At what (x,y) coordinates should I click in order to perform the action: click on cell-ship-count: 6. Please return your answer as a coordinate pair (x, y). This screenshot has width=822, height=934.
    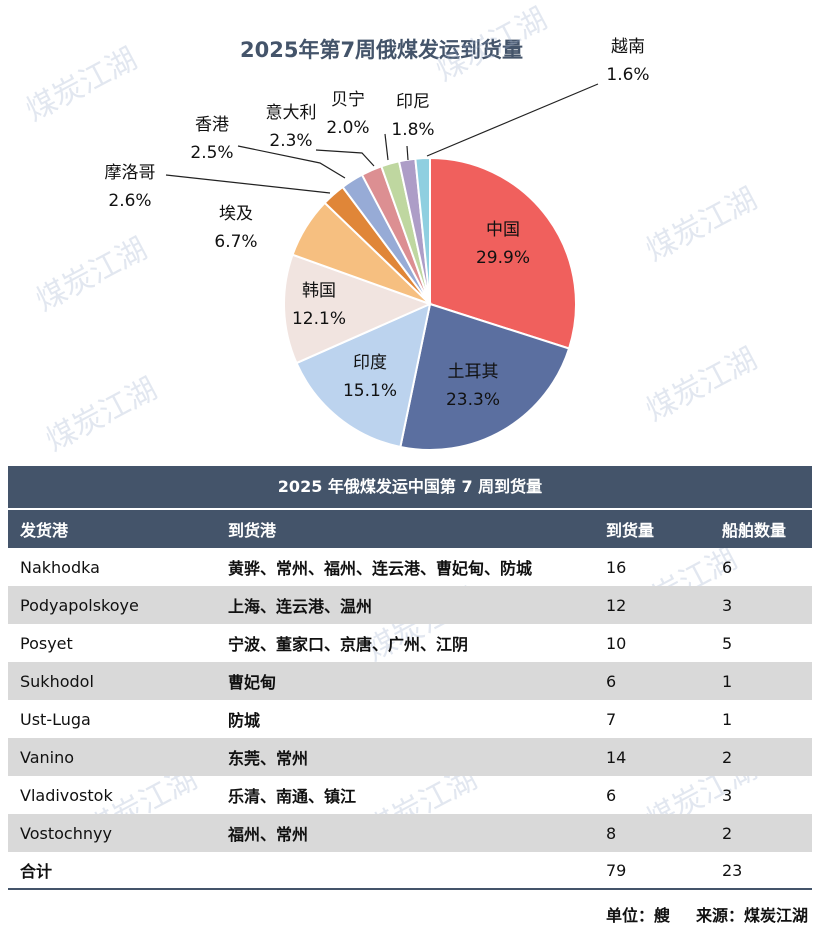
    Looking at the image, I should click on (727, 567).